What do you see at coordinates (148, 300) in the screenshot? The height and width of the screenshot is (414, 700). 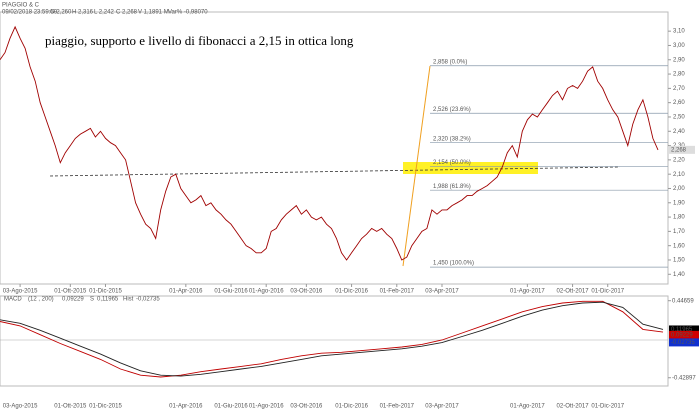 I see `hist-value: -0,02735` at bounding box center [148, 300].